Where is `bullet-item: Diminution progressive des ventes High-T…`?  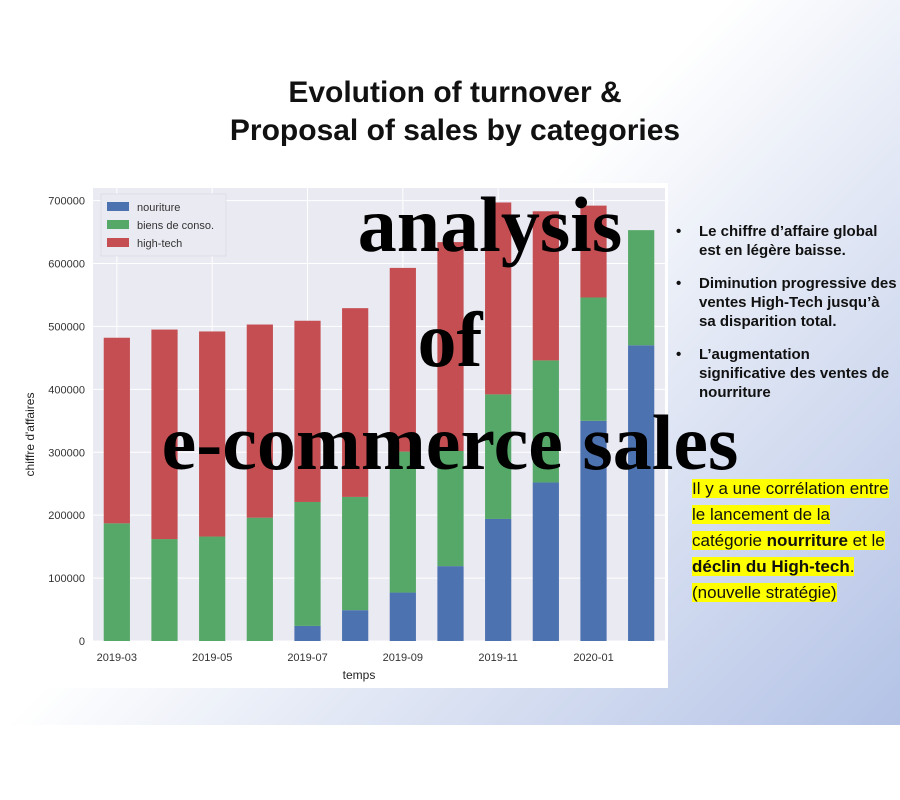
bullet-item: Diminution progressive des ventes High-T… is located at coordinates (787, 302).